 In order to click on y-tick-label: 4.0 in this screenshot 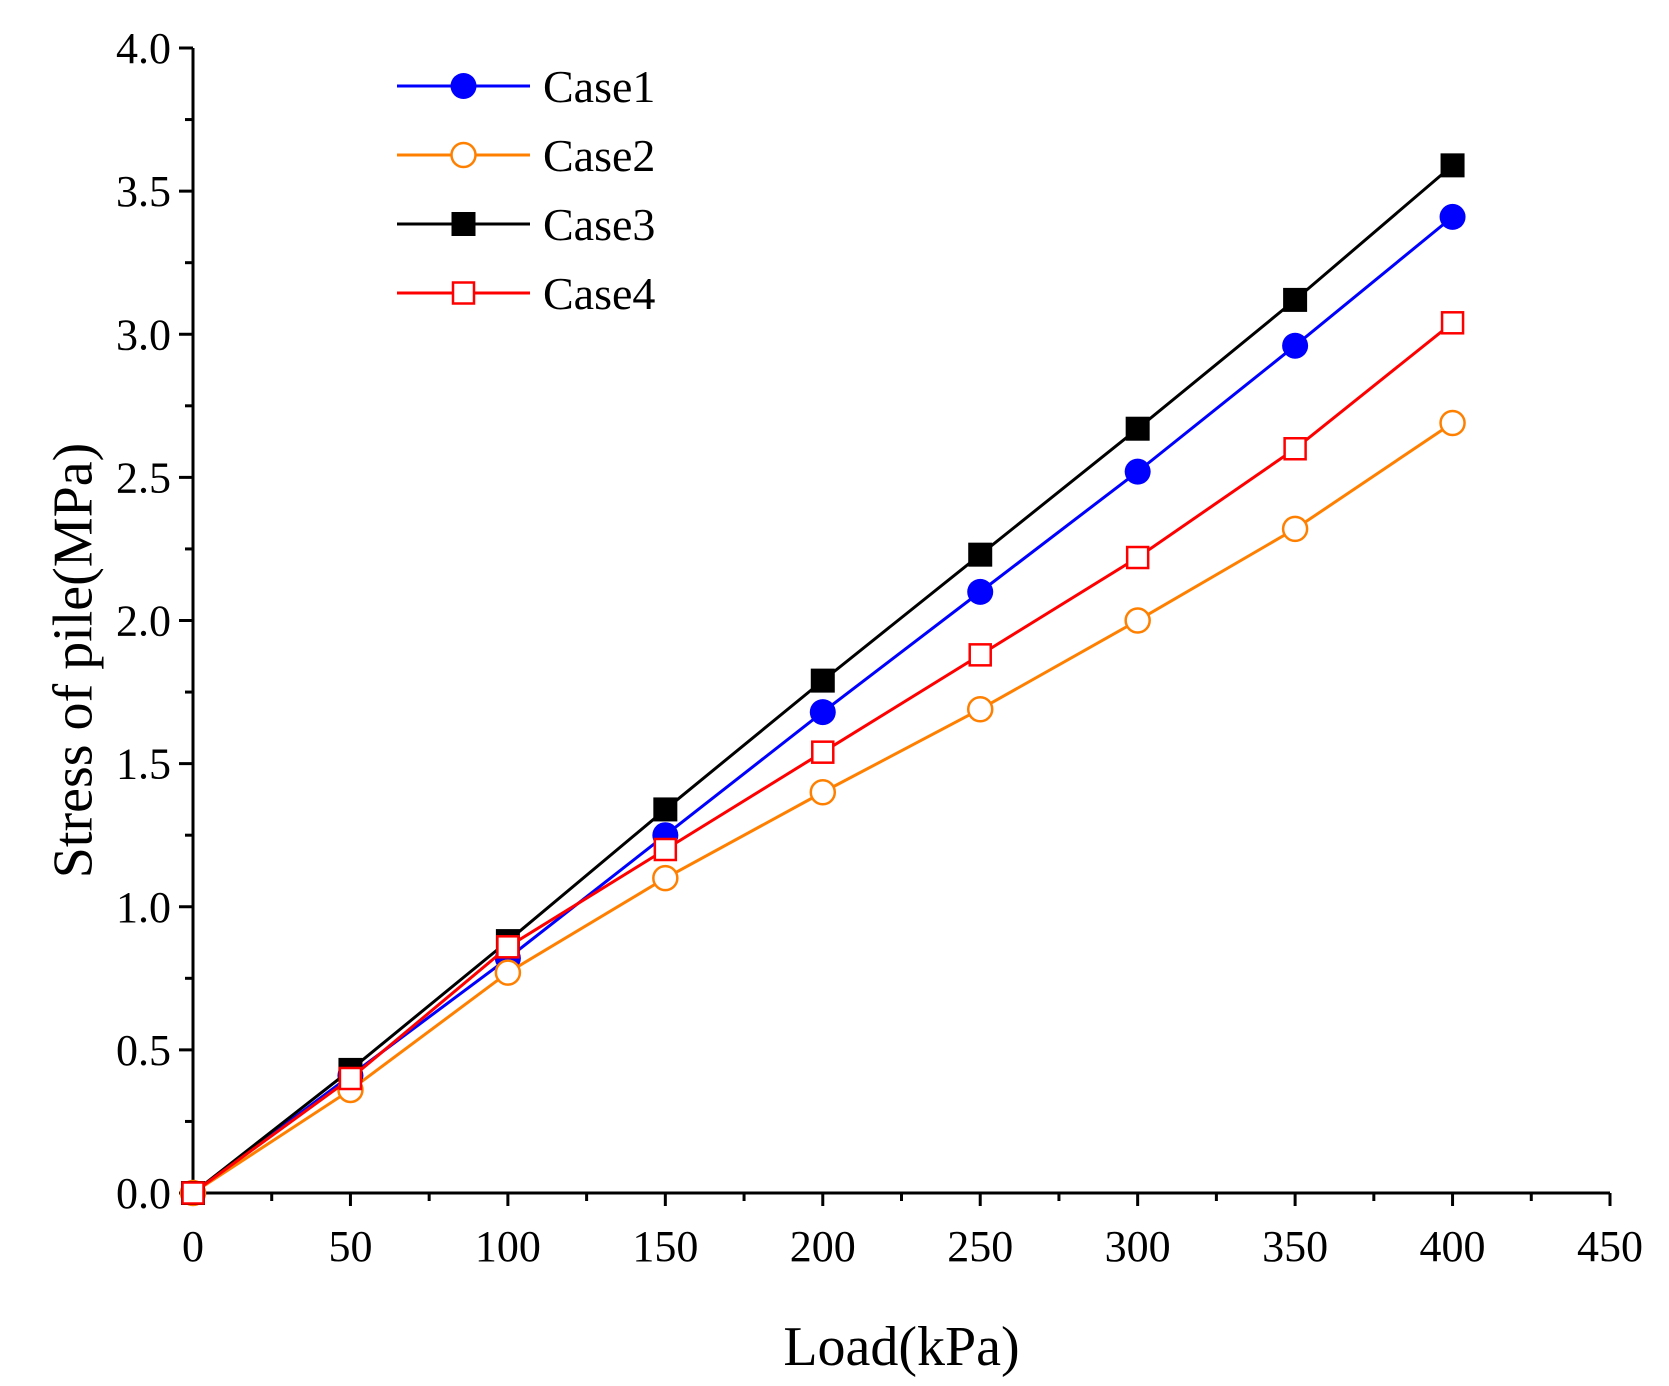, I will do `click(143, 48)`.